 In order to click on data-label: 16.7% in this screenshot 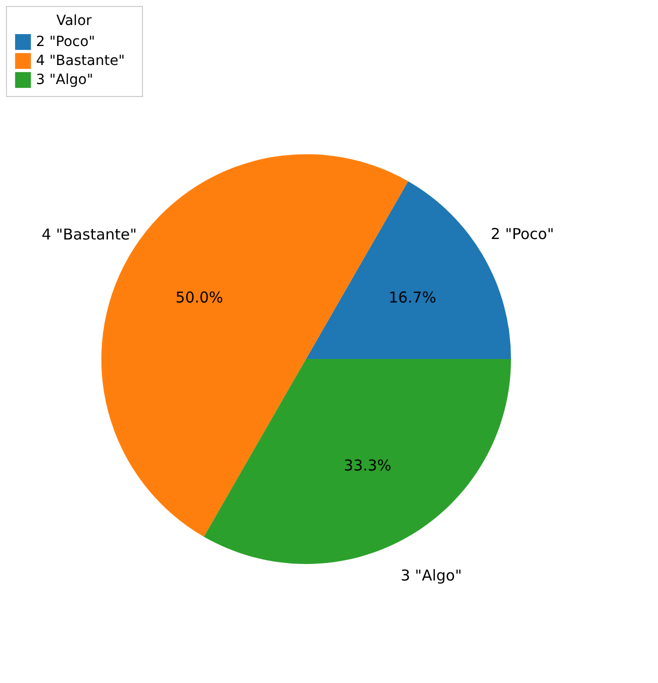, I will do `click(412, 297)`.